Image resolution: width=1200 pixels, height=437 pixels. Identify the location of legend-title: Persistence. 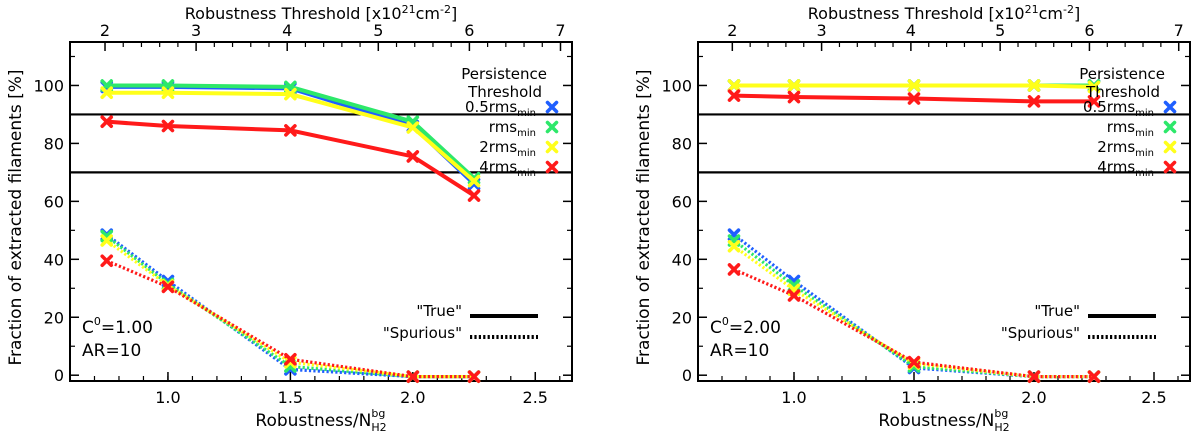
(1122, 74).